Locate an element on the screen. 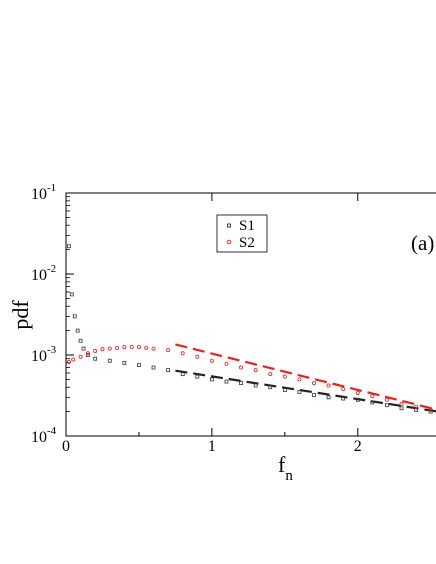 This screenshot has width=436, height=564. y-axis-label: pdf is located at coordinates (20, 315).